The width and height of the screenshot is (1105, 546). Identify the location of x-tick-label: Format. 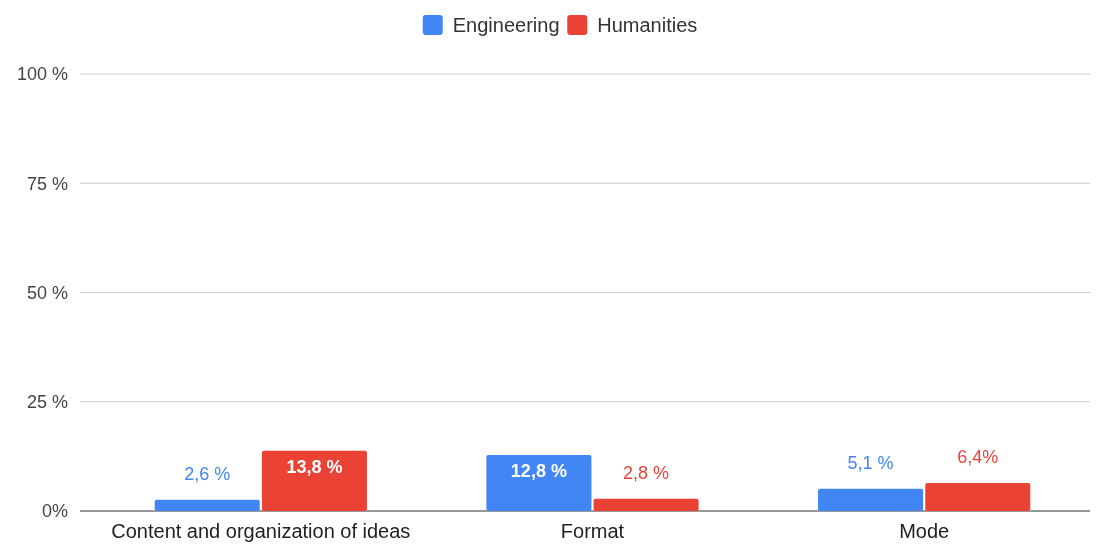
(592, 531).